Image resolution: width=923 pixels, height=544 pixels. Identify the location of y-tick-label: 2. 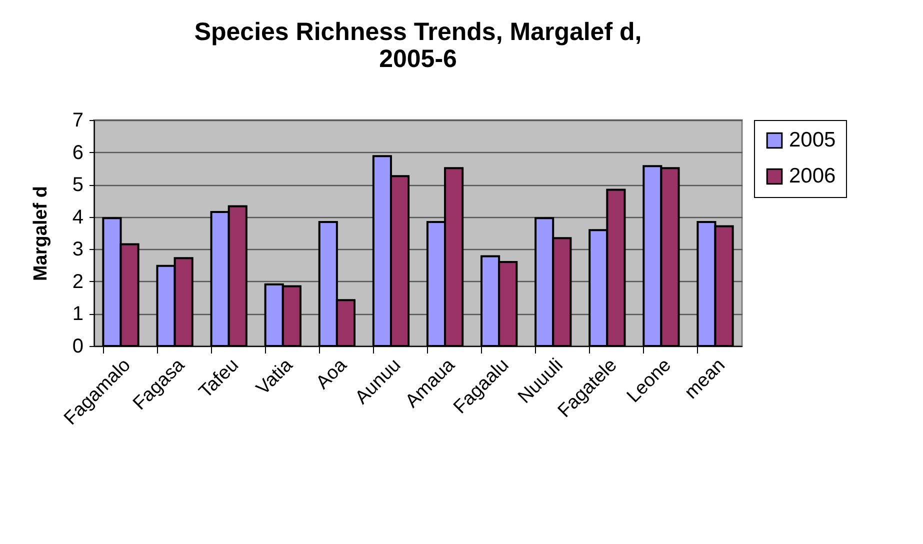
(78, 281).